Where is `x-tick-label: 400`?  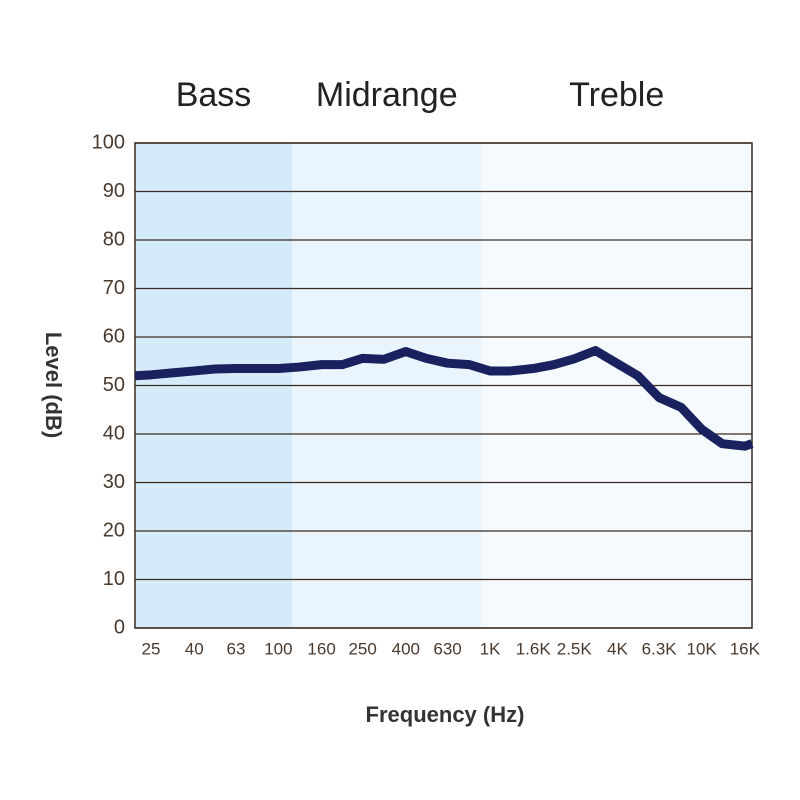 x-tick-label: 400 is located at coordinates (406, 648).